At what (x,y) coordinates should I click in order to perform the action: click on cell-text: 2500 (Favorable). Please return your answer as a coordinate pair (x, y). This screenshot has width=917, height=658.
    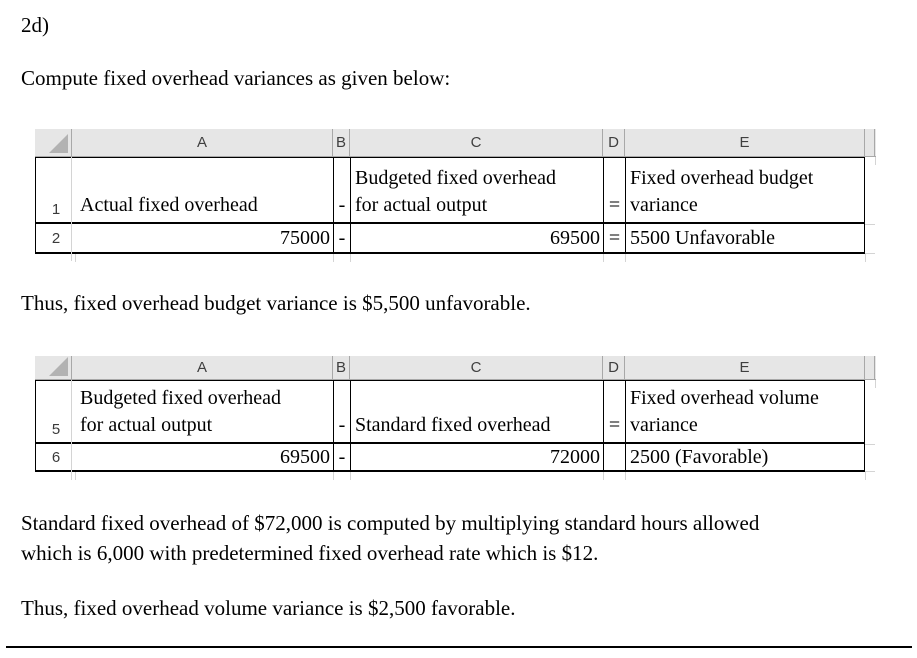
    Looking at the image, I should click on (699, 456).